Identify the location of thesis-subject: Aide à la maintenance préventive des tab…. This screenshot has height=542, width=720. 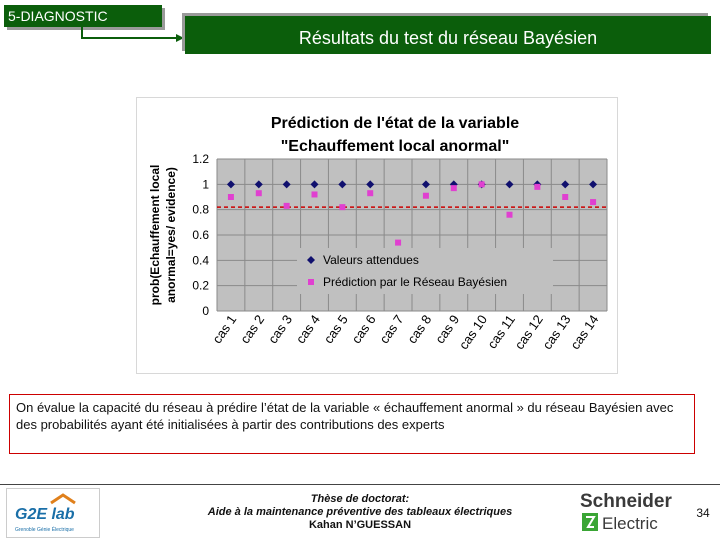
(360, 512).